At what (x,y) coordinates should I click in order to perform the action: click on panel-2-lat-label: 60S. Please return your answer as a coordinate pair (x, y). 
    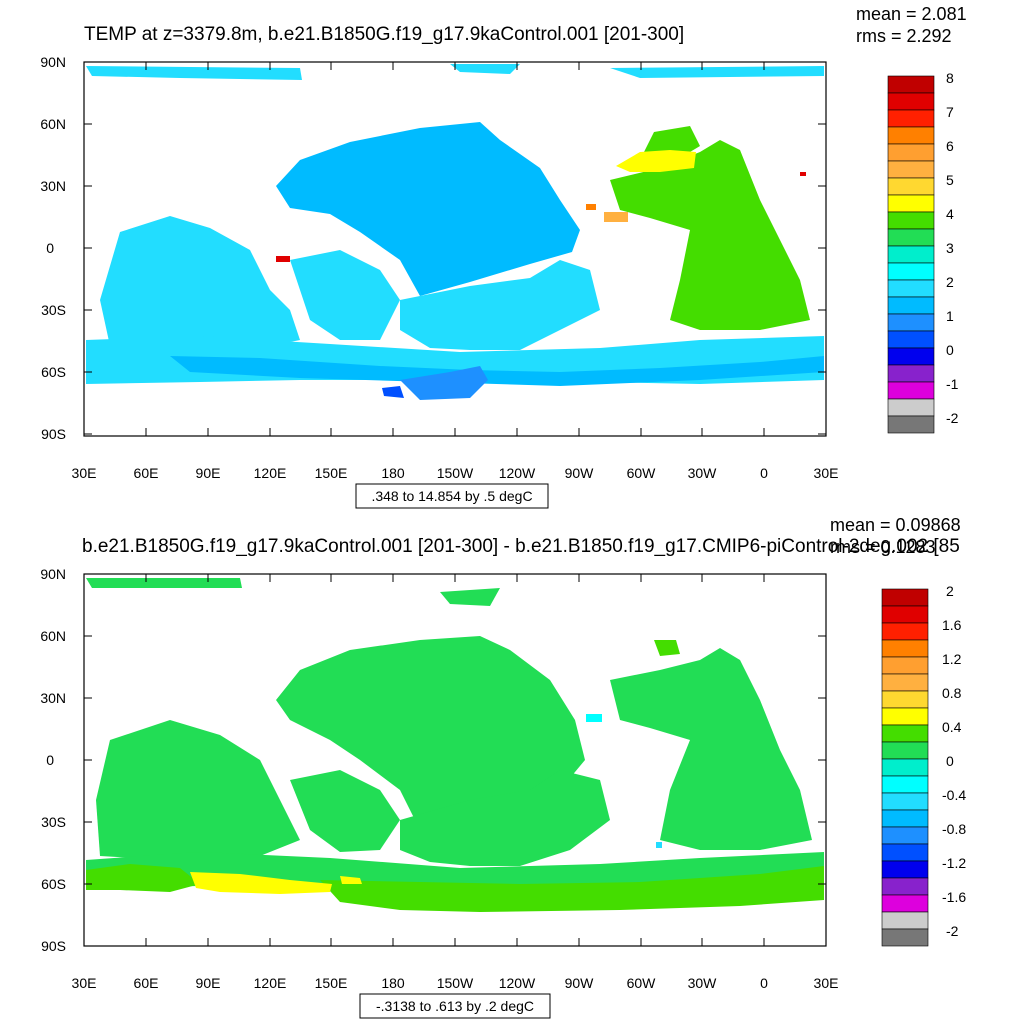
    Looking at the image, I should click on (53, 884).